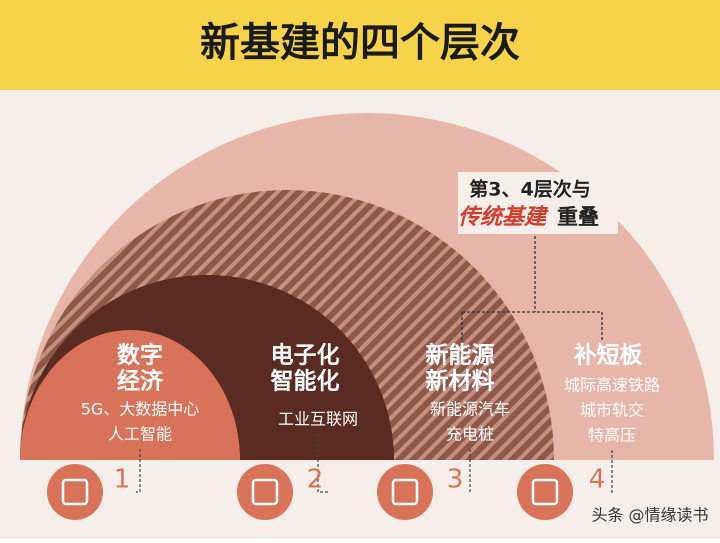 The height and width of the screenshot is (543, 720). Describe the element at coordinates (612, 435) in the screenshot. I see `layer-item: 特高压` at that location.